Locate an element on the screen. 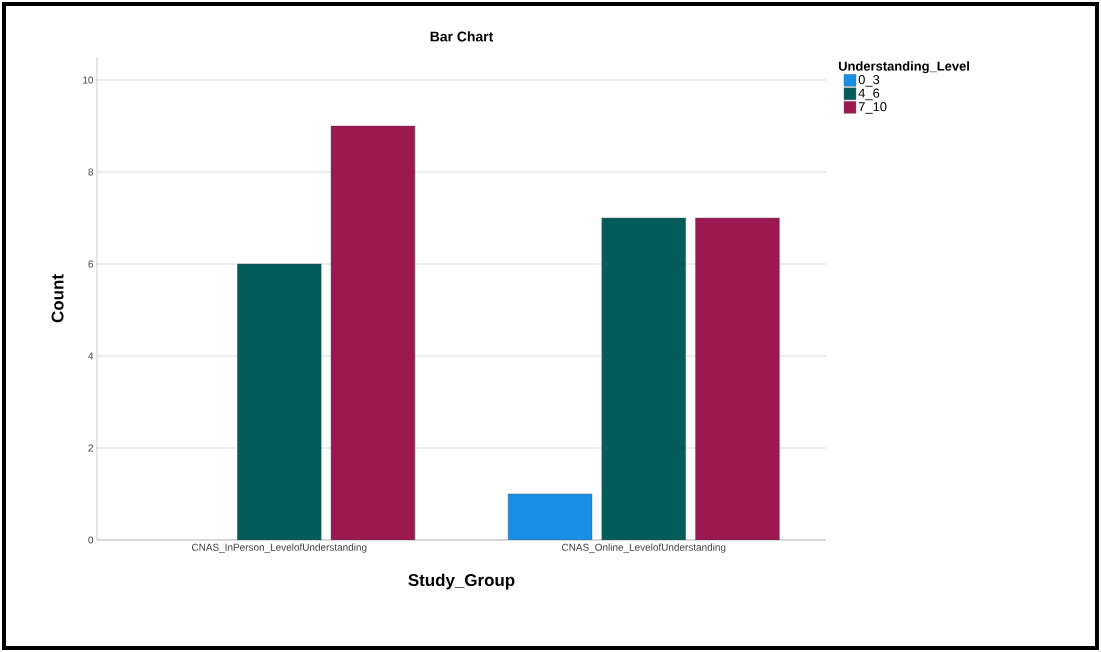 This screenshot has width=1101, height=652. y-tick-label: 0 is located at coordinates (91, 540).